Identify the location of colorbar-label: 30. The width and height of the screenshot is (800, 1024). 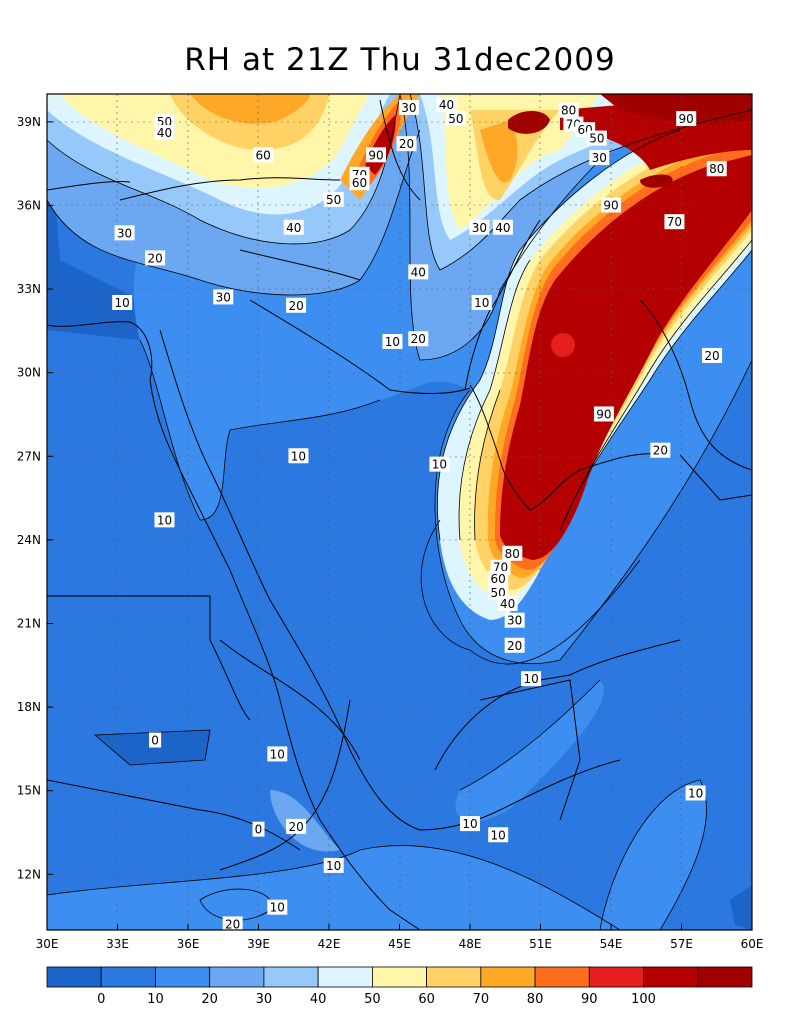
(264, 999).